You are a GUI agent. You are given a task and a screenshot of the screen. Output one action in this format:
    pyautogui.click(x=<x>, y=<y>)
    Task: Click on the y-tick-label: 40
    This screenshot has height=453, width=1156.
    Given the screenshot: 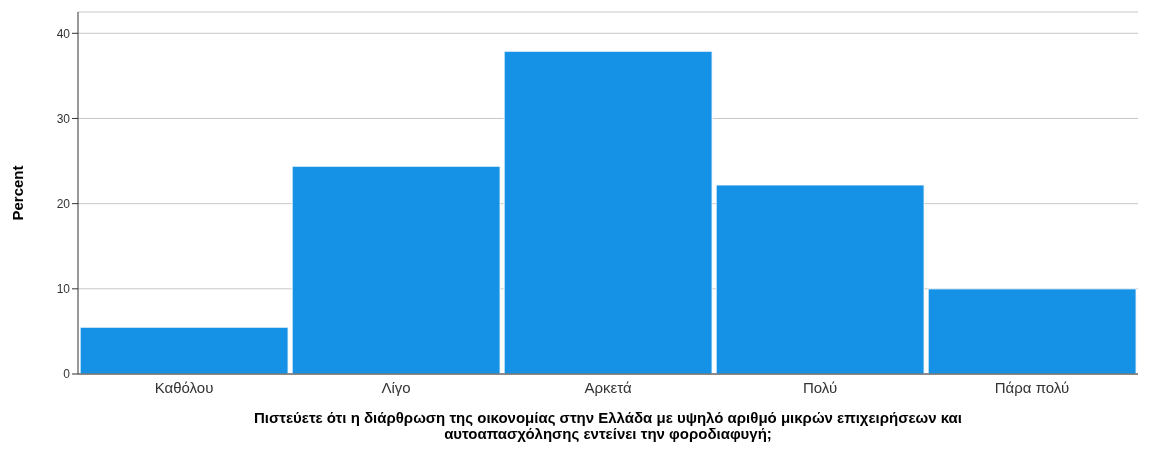 What is the action you would take?
    pyautogui.click(x=63, y=33)
    